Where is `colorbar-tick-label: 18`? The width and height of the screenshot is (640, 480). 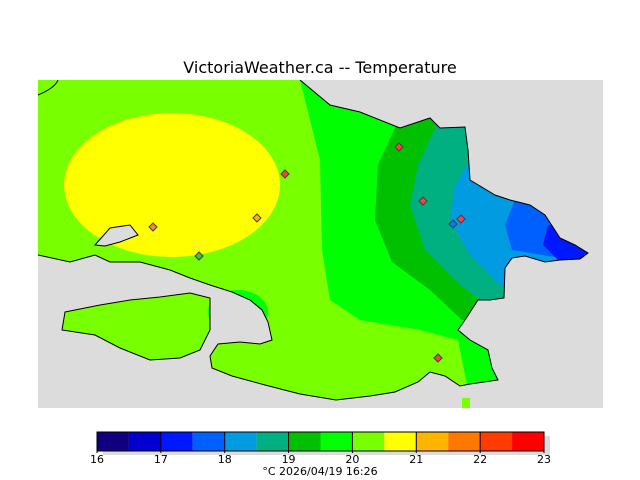
colorbar-tick-label: 18 is located at coordinates (224, 459).